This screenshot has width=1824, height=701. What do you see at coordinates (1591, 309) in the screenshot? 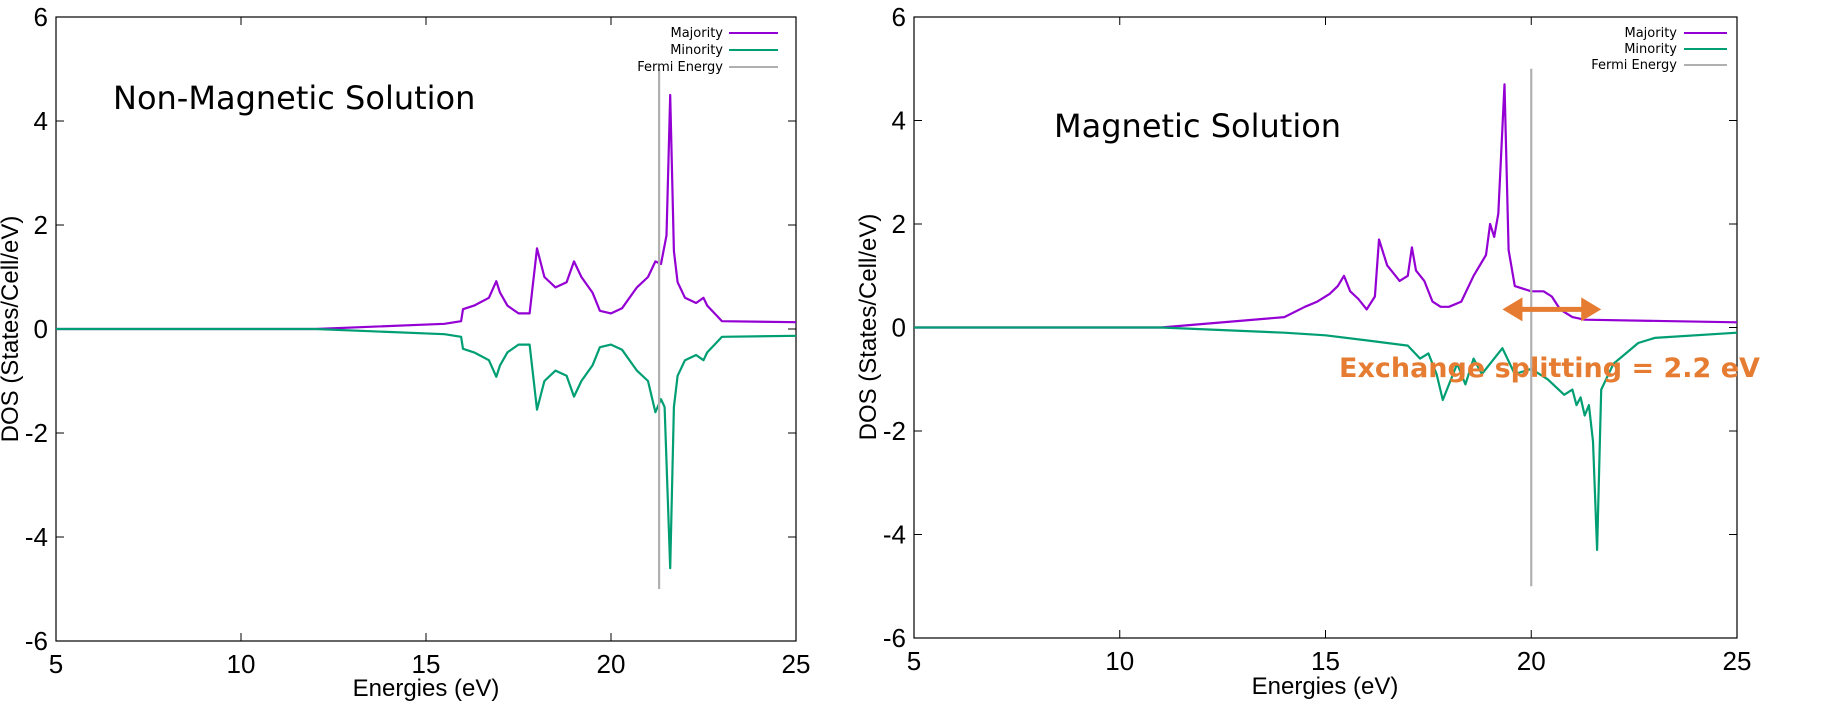
I see `splitting-arrow-head-right` at bounding box center [1591, 309].